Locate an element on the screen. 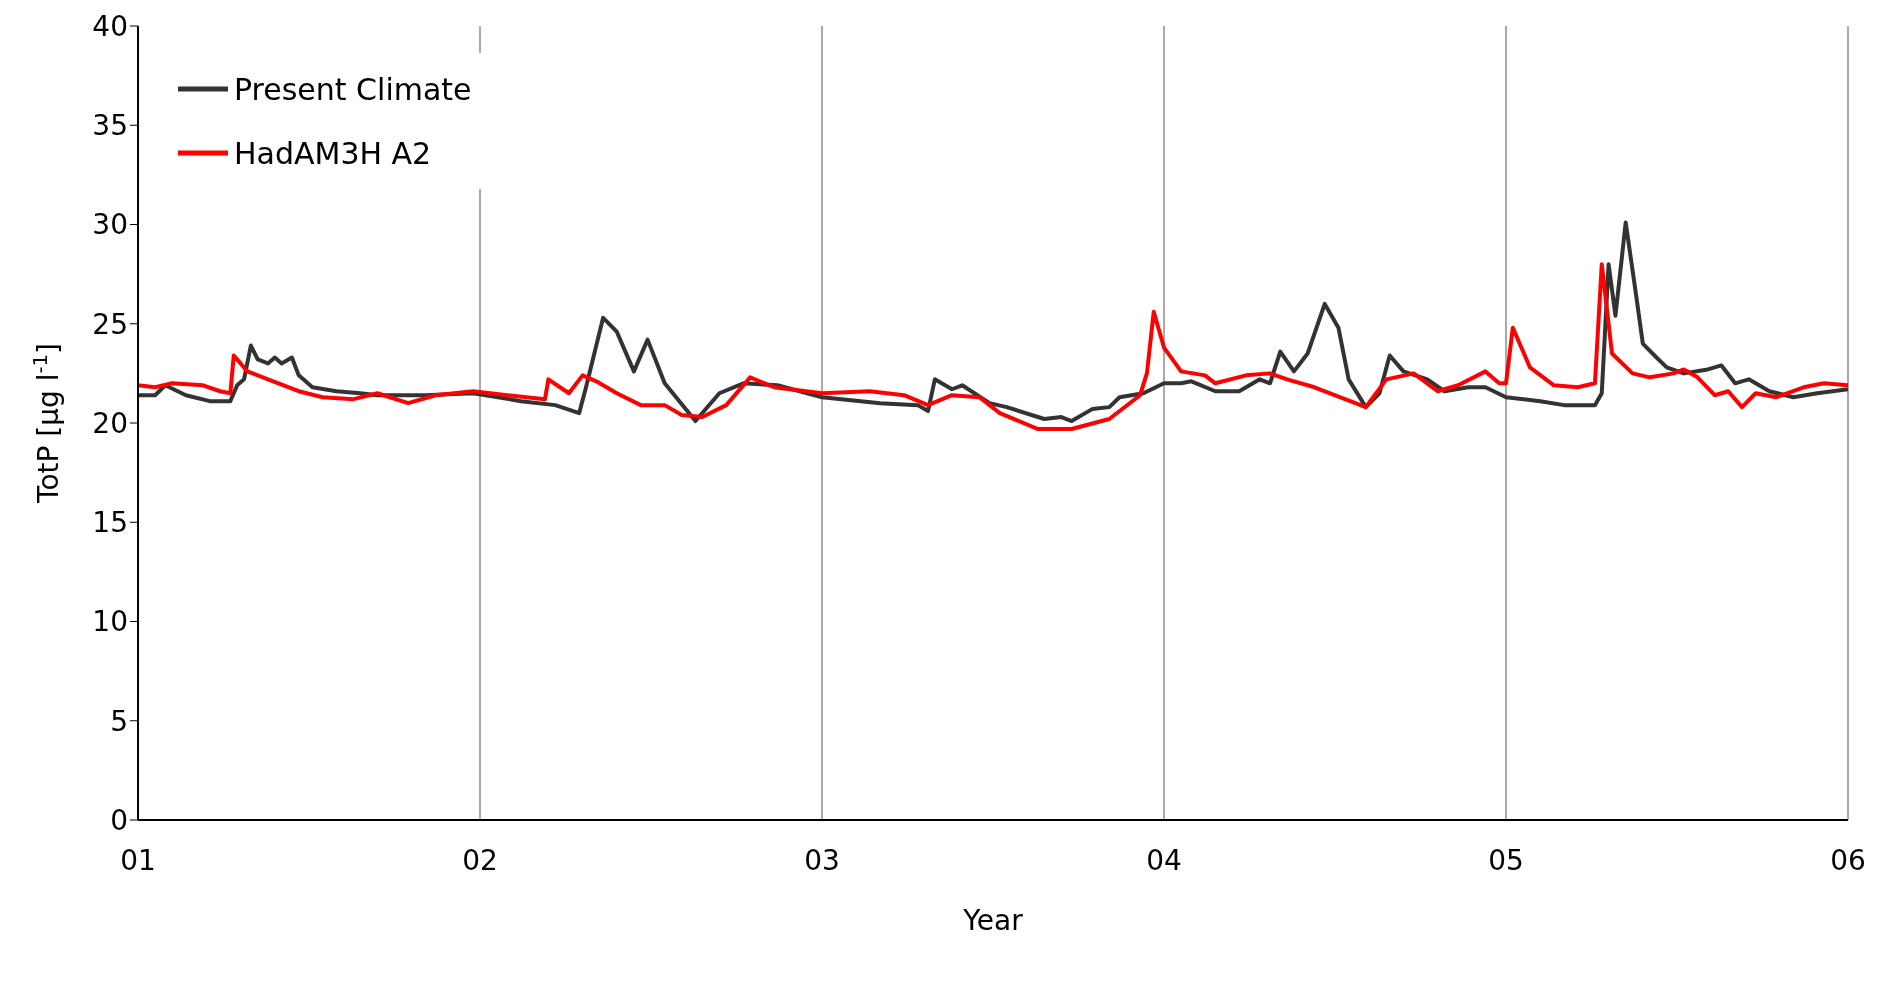  y-tick-label: 10 is located at coordinates (110, 622).